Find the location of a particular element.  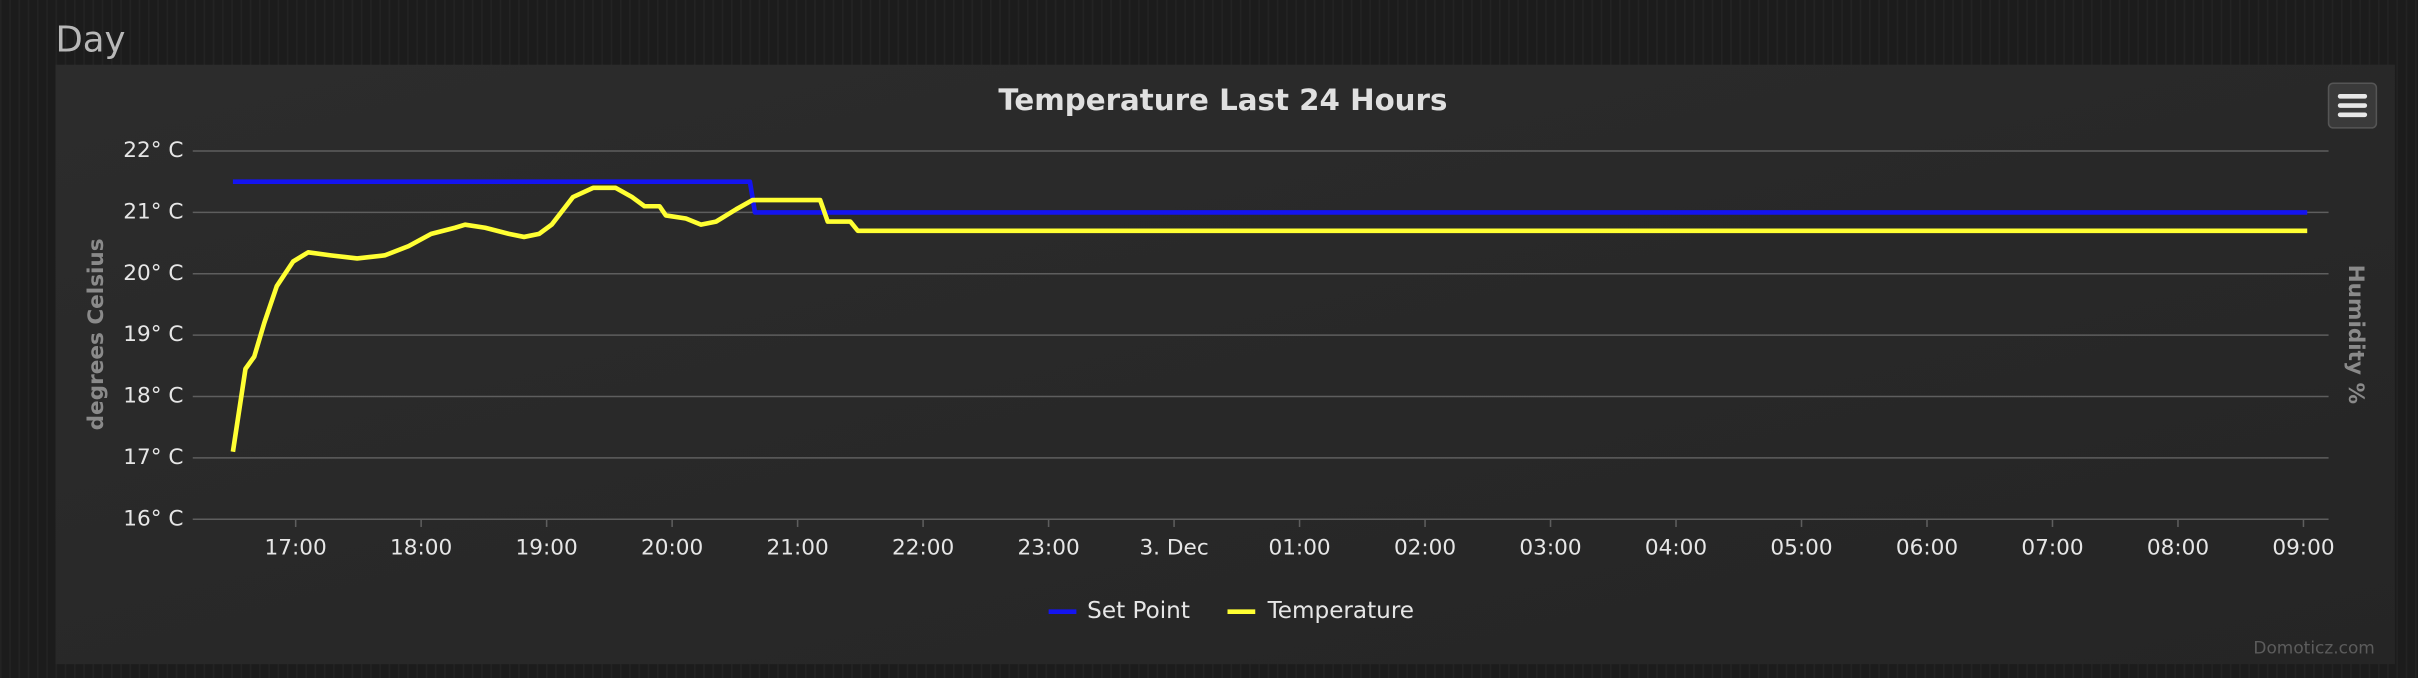

chart-title: Temperature Last 24 Hours is located at coordinates (1222, 100).